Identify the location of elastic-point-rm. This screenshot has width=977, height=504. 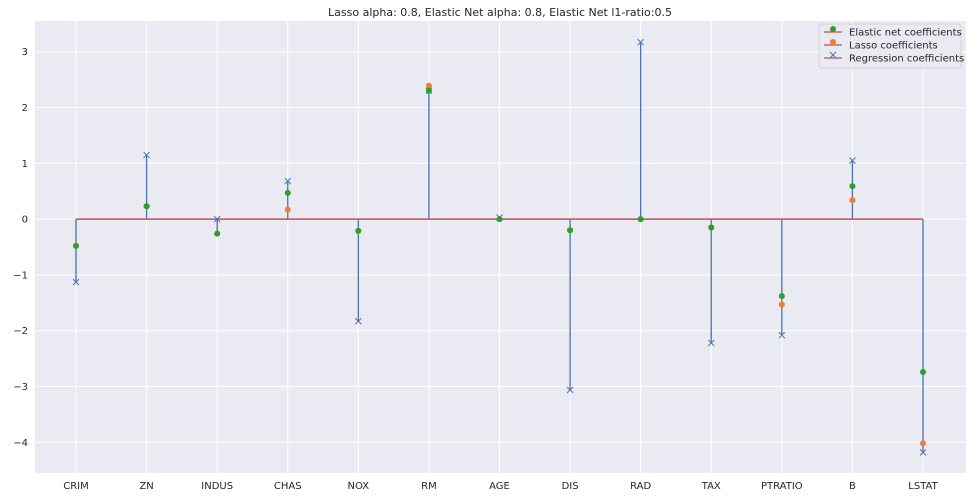
(428, 90).